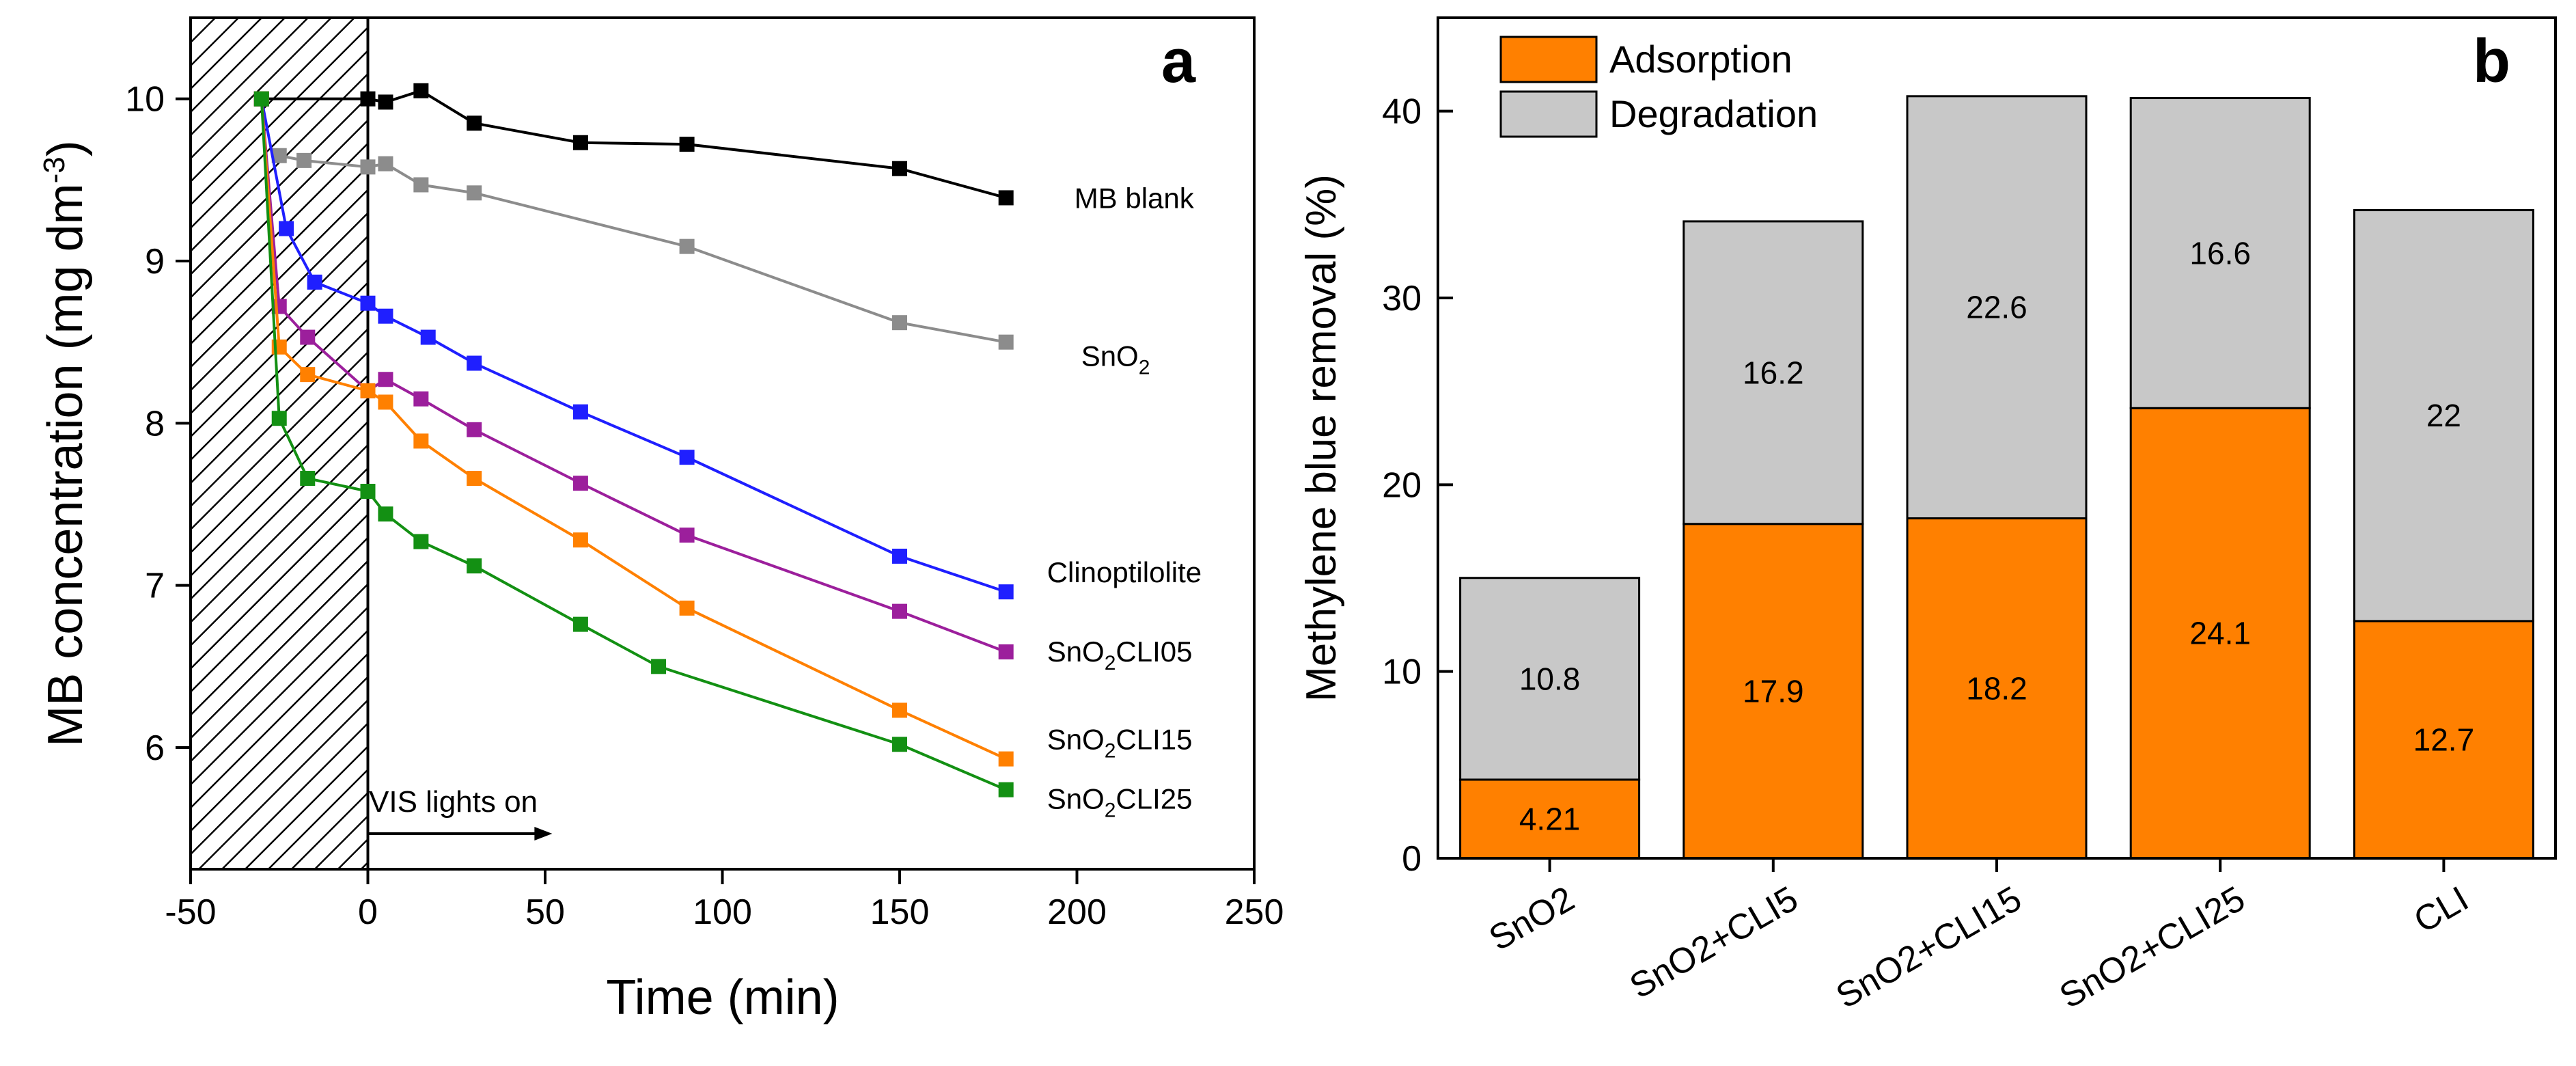 This screenshot has width=2576, height=1066. I want to click on bar-value-label: 4.21, so click(1550, 818).